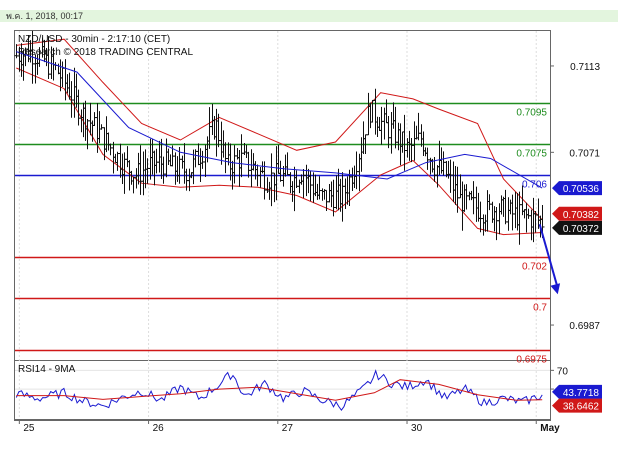 This screenshot has height=458, width=618. I want to click on price-labels: 0.70536 0.70382 0.70372, so click(577, 208).